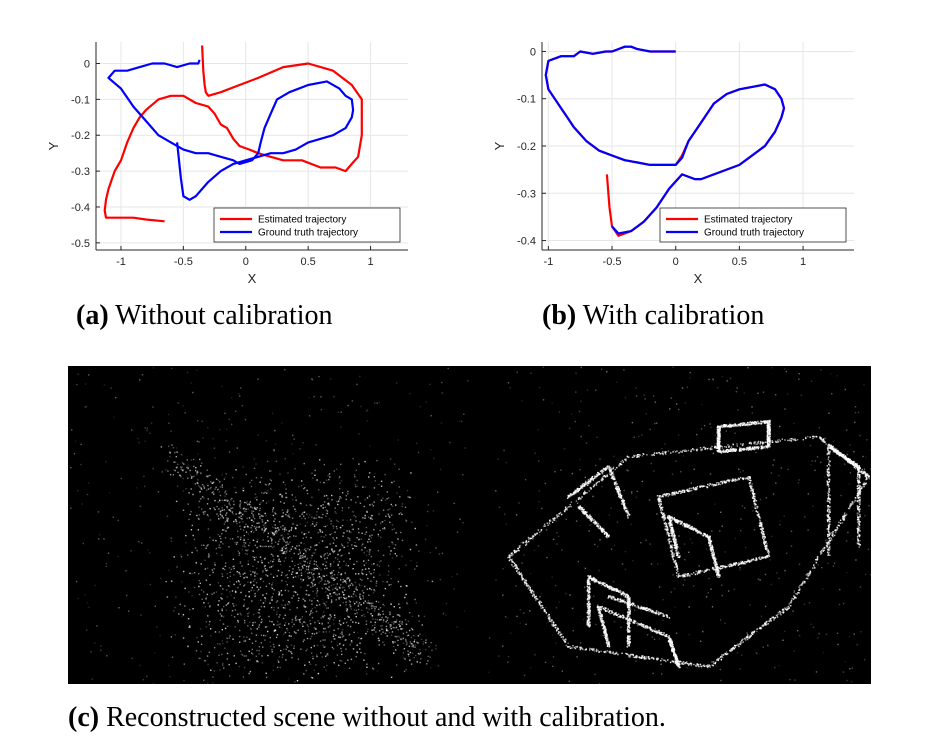 This screenshot has height=752, width=937. Describe the element at coordinates (224, 315) in the screenshot. I see `caption-a-text: Without calibration` at that location.